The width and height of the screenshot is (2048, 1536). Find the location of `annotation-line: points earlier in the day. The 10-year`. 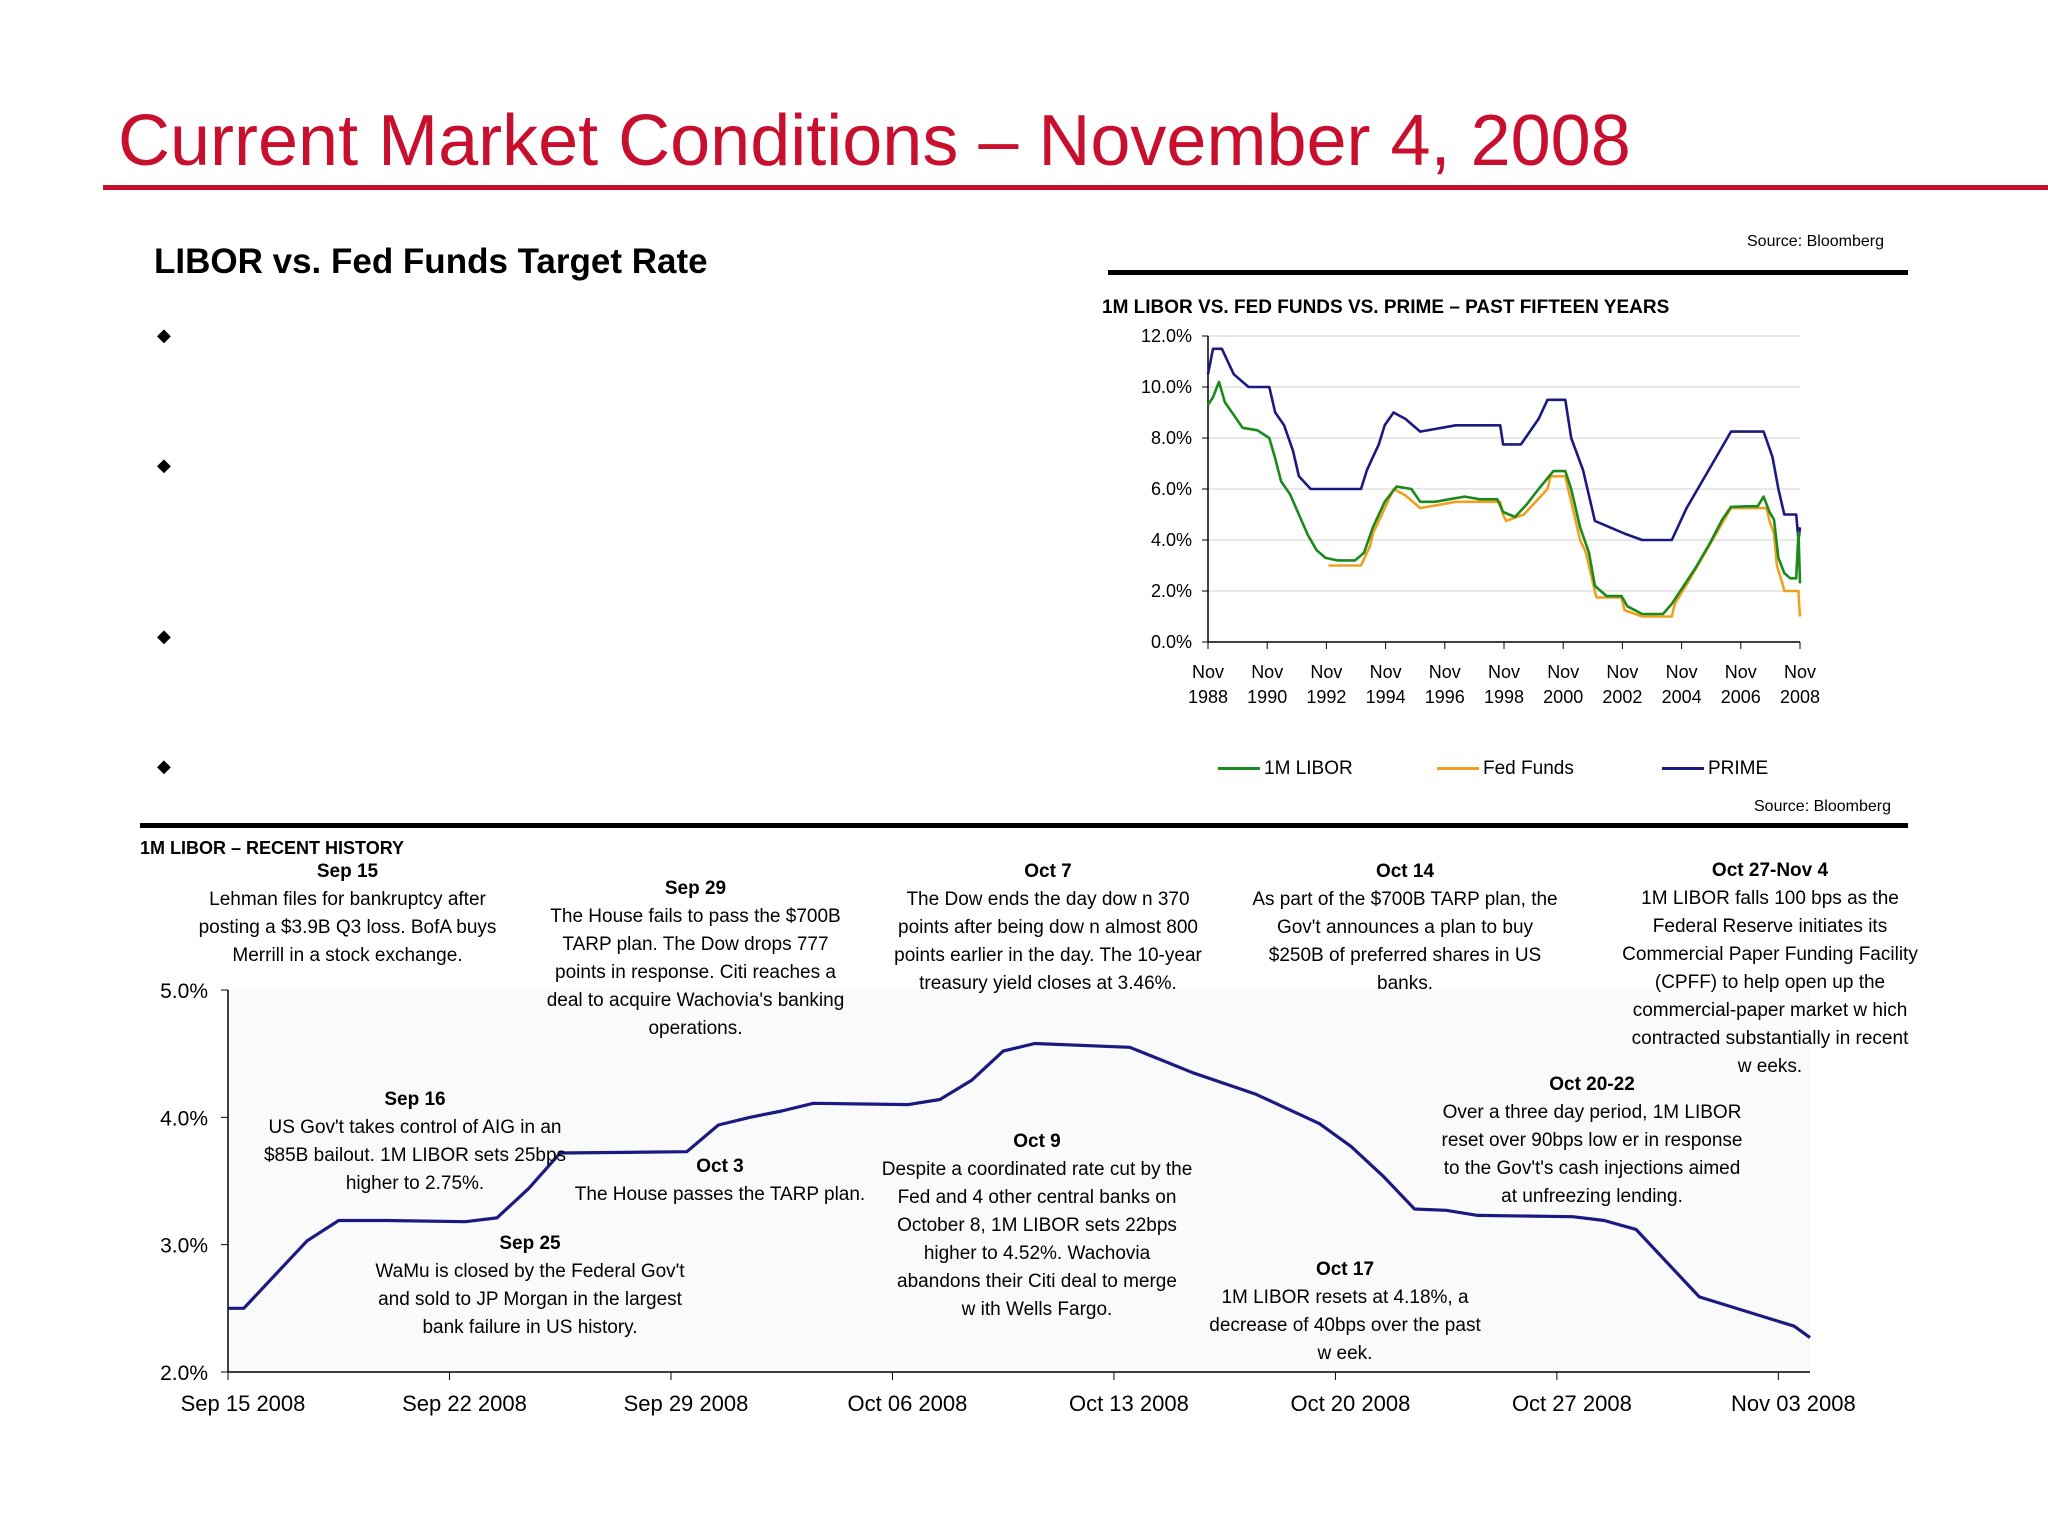

annotation-line: points earlier in the day. The 10-year is located at coordinates (1048, 955).